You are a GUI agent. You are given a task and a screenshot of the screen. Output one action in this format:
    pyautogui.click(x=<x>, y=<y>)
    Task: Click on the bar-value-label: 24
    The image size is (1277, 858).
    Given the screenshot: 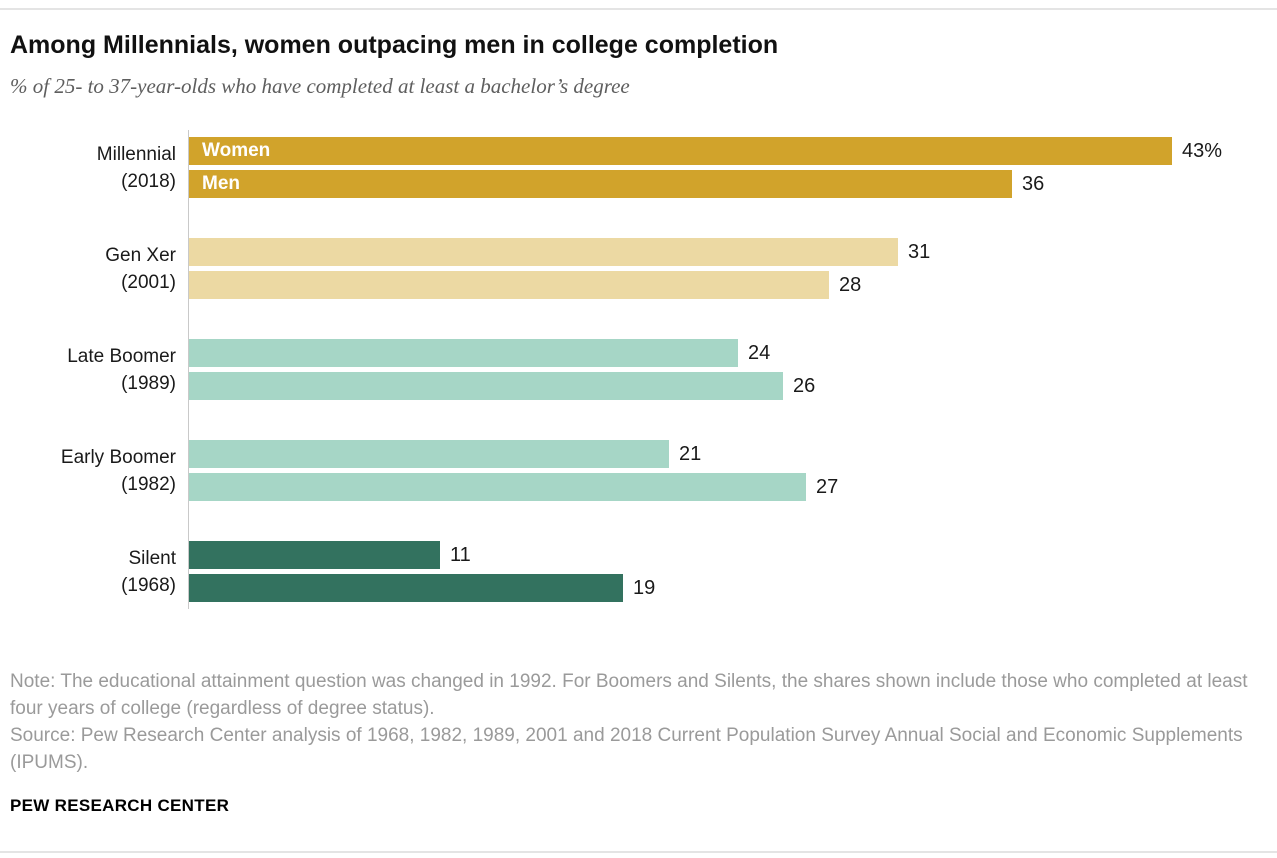 What is the action you would take?
    pyautogui.click(x=759, y=352)
    